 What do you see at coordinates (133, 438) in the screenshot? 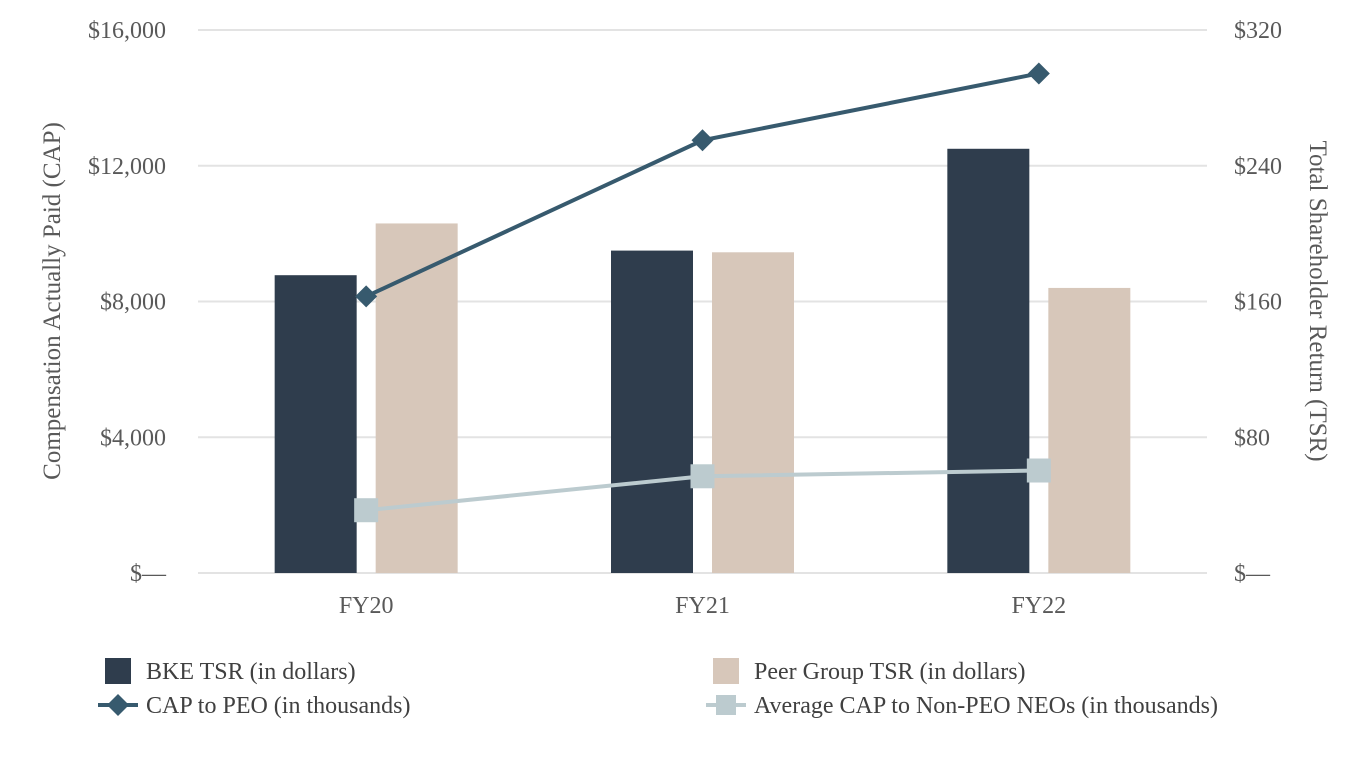
I see `left-tick-label: $4,000` at bounding box center [133, 438].